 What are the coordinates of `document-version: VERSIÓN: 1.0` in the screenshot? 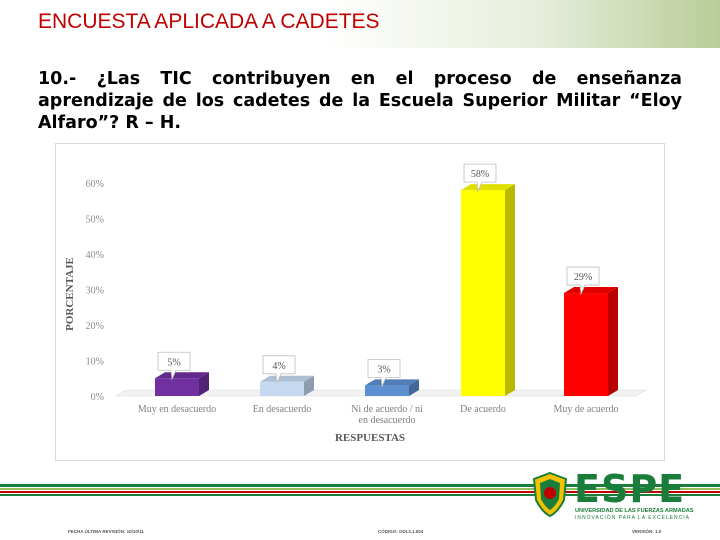 It's located at (647, 531).